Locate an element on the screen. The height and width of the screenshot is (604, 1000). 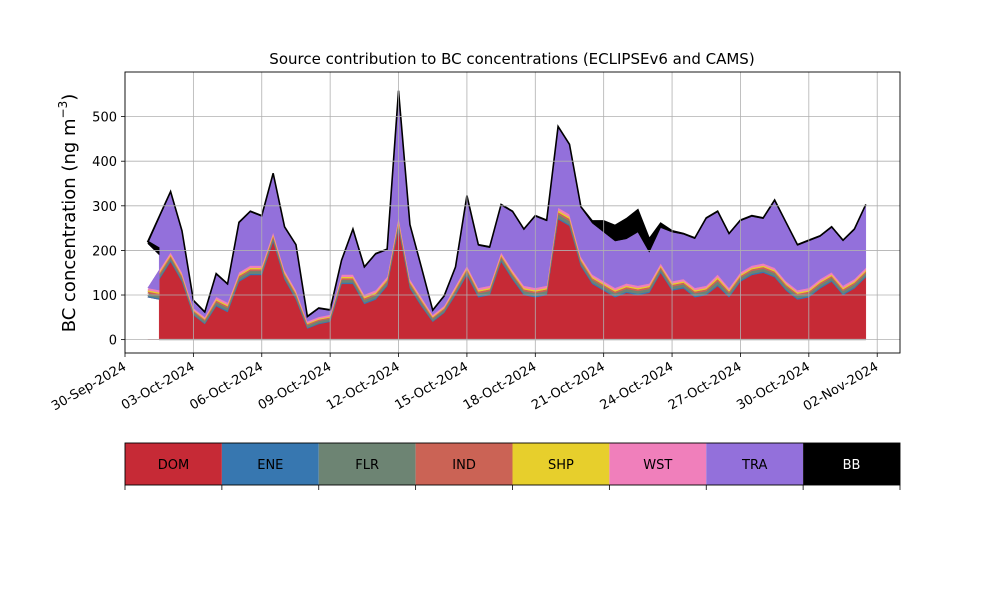
legend-label-bb: BB is located at coordinates (852, 465).